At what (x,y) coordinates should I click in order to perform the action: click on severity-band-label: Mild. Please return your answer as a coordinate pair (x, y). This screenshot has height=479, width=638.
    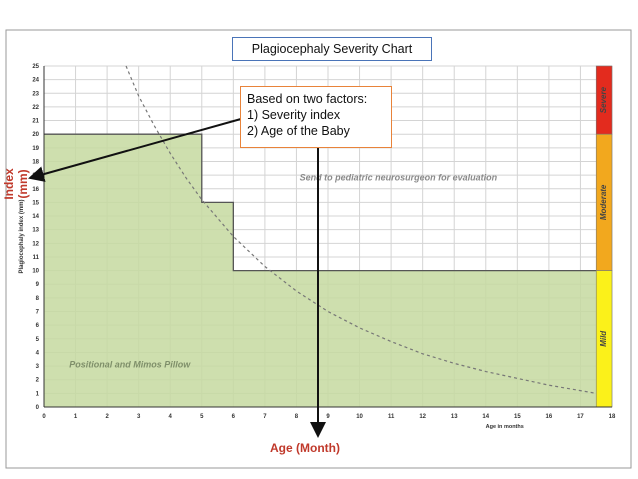
    Looking at the image, I should click on (603, 338).